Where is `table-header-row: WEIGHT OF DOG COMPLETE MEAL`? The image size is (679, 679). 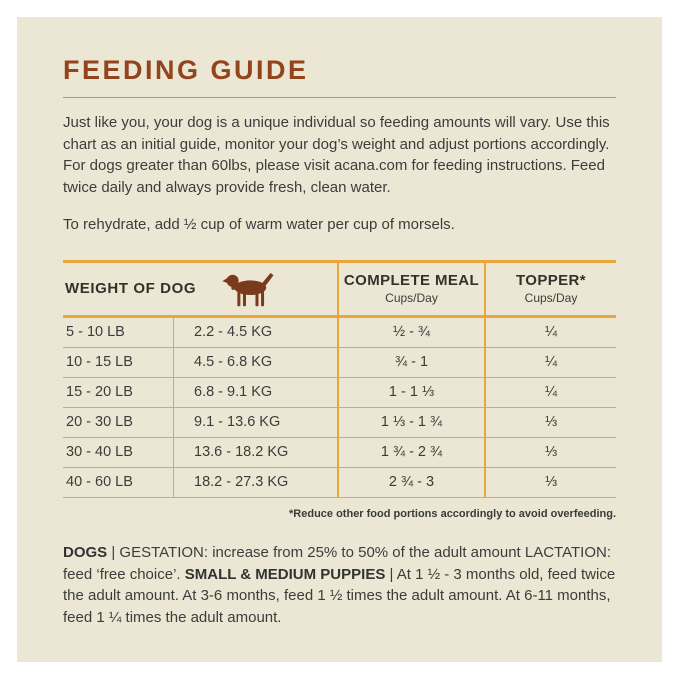 table-header-row: WEIGHT OF DOG COMPLETE MEAL is located at coordinates (339, 290).